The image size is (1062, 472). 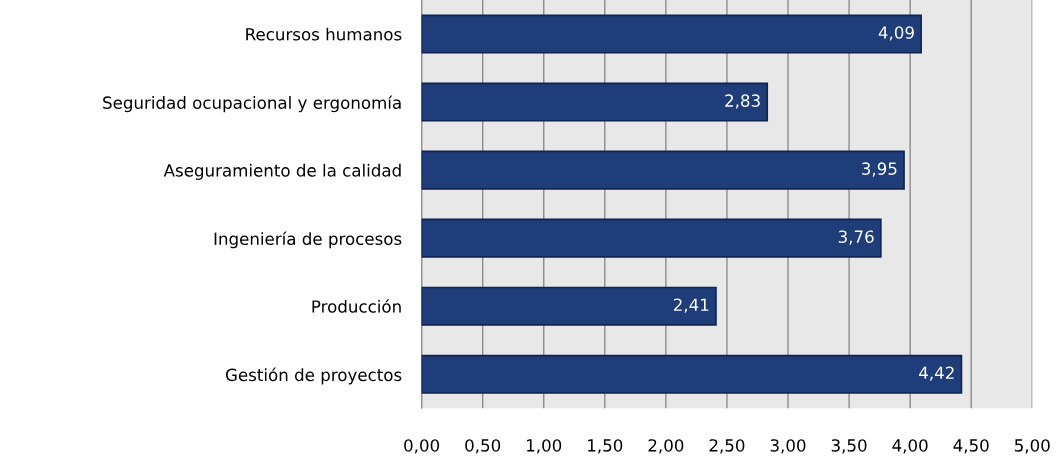 I want to click on data-label: 2,41, so click(x=691, y=305).